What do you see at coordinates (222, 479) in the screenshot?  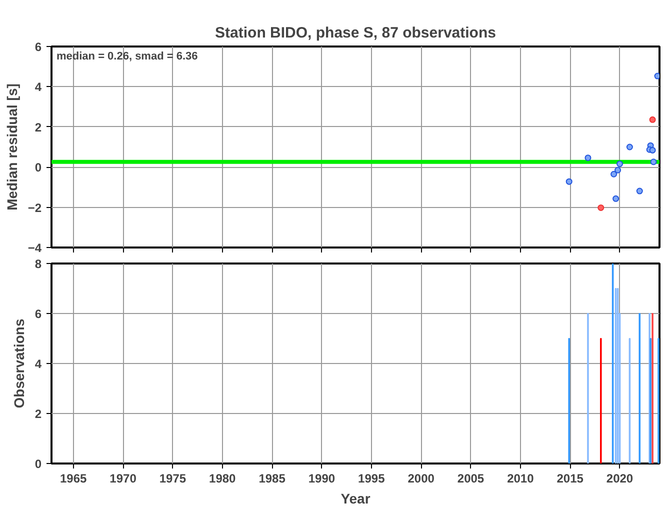 I see `x-tick-label: 1980` at bounding box center [222, 479].